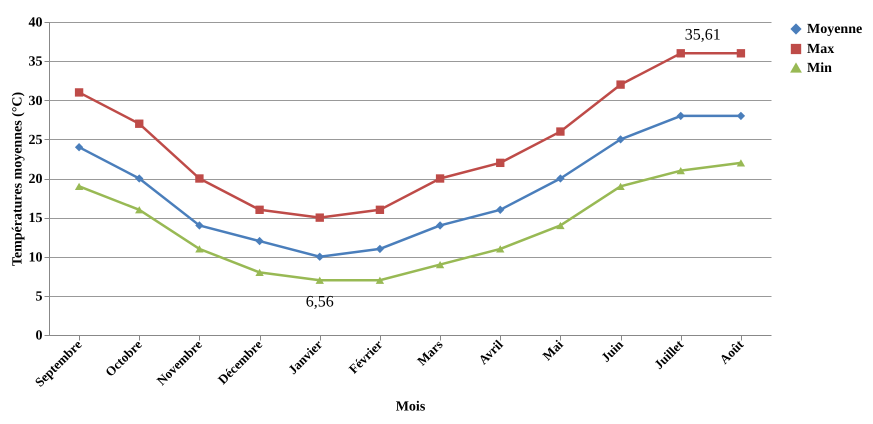 The image size is (873, 424). Describe the element at coordinates (552, 350) in the screenshot. I see `x-tick-label: Mai` at that location.